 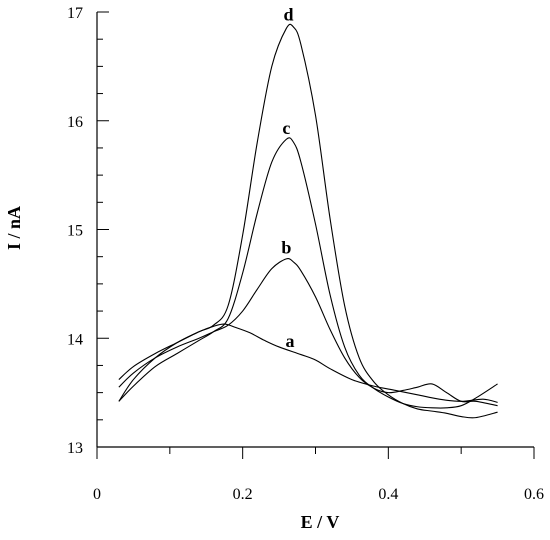 I want to click on curve-labels: a b c d, so click(x=287, y=178).